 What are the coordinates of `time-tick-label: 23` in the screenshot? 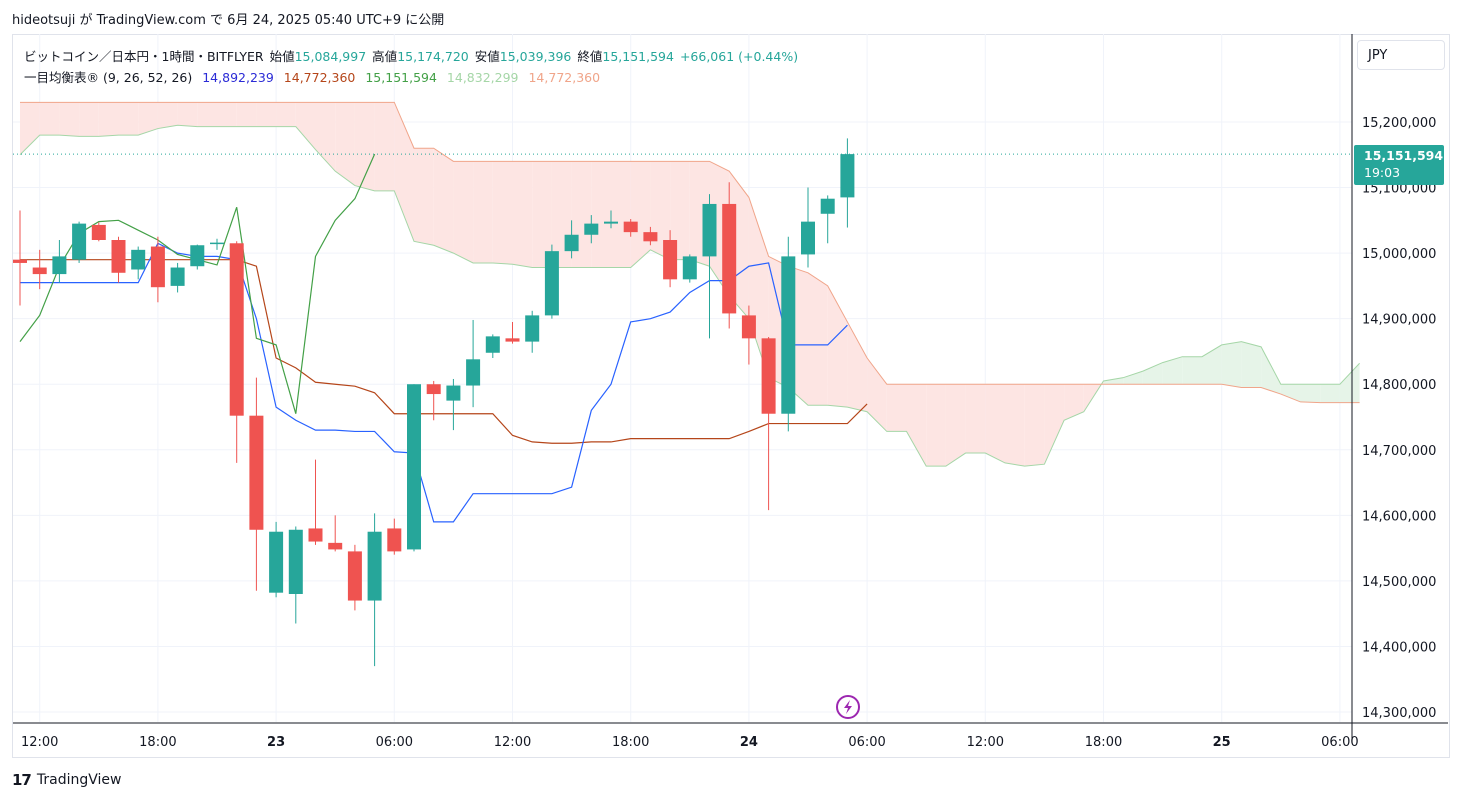 It's located at (276, 742).